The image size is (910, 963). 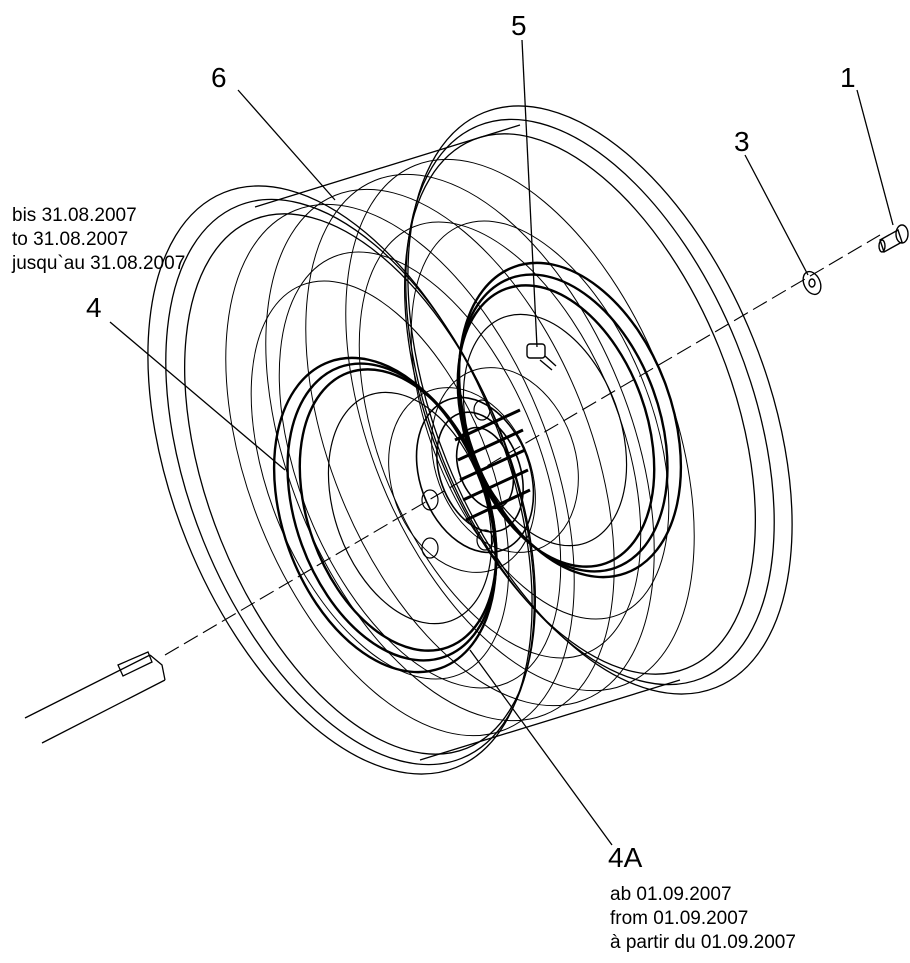 What do you see at coordinates (541, 357) in the screenshot?
I see `valve-part` at bounding box center [541, 357].